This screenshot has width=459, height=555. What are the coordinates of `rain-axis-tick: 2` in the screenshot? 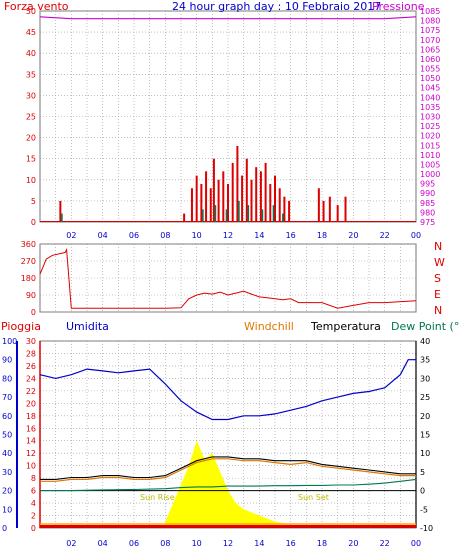 It's located at (33, 516).